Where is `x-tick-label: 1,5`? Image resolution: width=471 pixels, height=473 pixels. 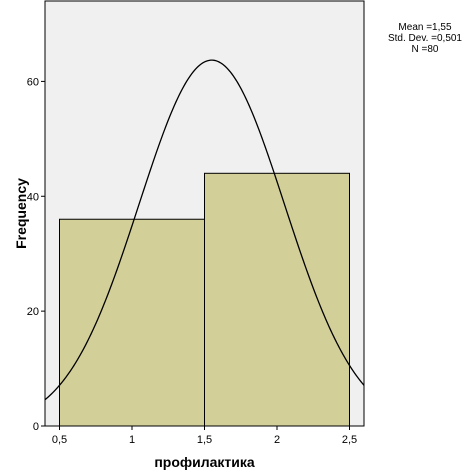 x-tick-label: 1,5 is located at coordinates (204, 440).